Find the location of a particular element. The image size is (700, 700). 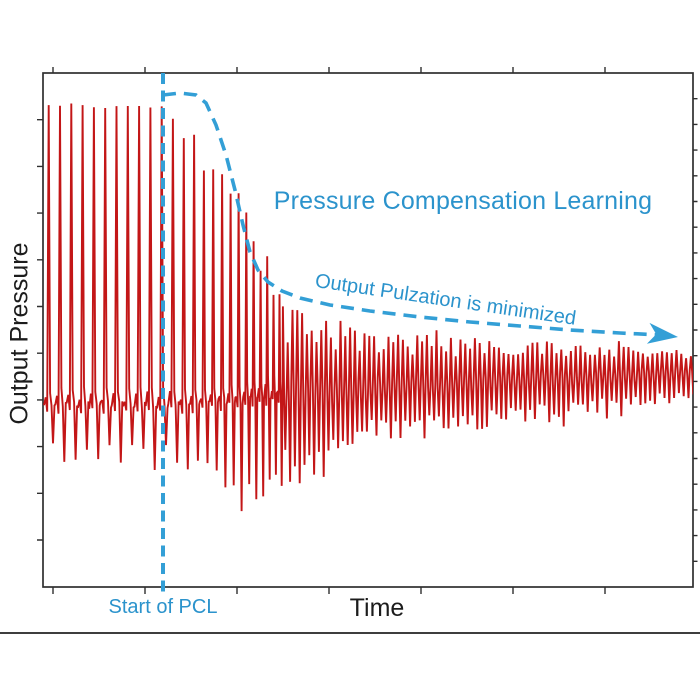

chart-title: Pressure Compensation Learning is located at coordinates (463, 201).